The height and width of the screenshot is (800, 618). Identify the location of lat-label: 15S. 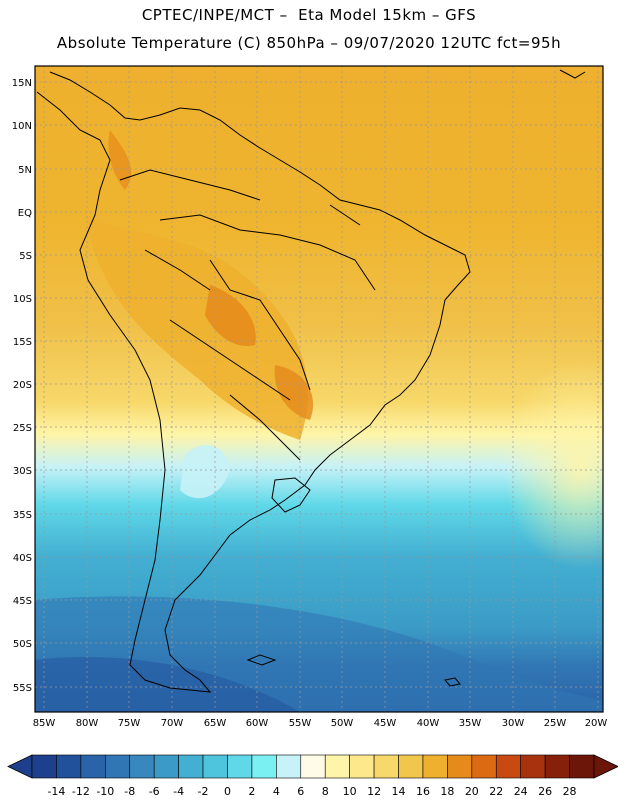
(22, 342).